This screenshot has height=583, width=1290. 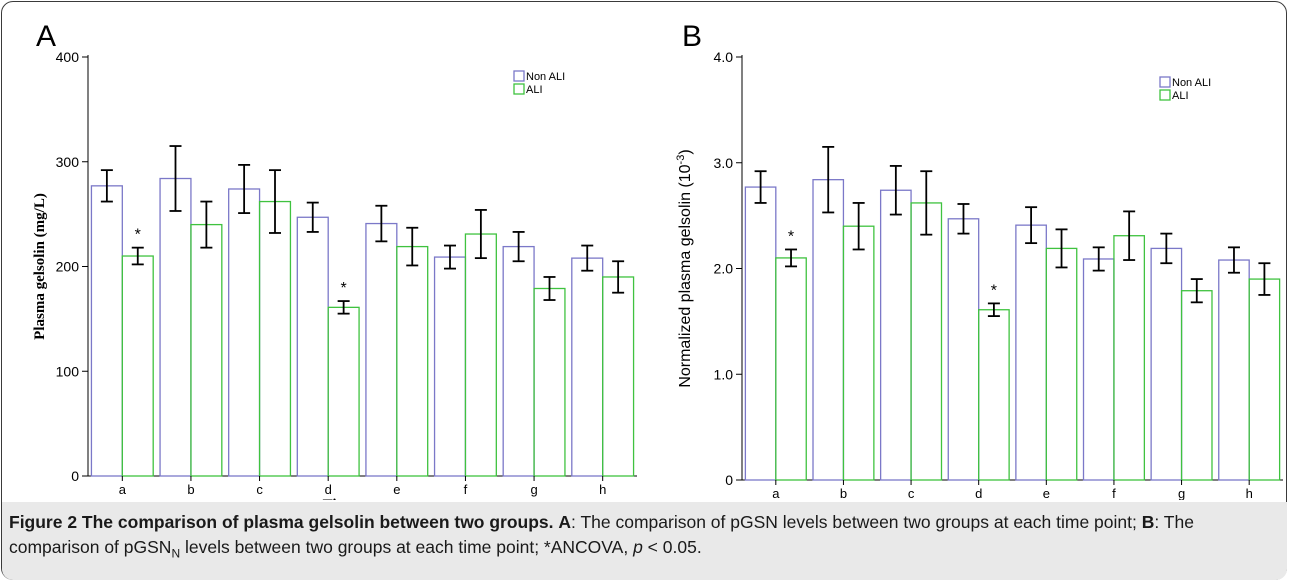 I want to click on caption-a-label: A, so click(x=565, y=522).